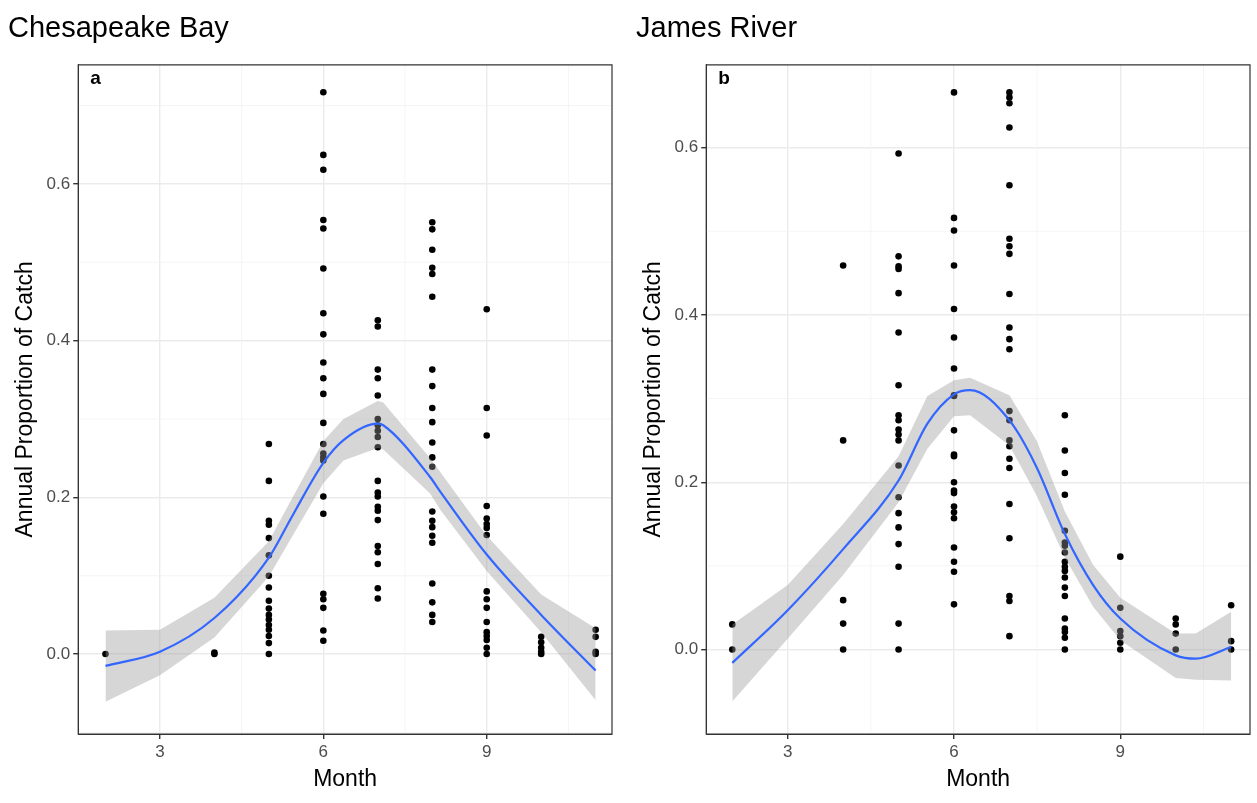 The width and height of the screenshot is (1257, 803). I want to click on line-series, so click(982, 526).